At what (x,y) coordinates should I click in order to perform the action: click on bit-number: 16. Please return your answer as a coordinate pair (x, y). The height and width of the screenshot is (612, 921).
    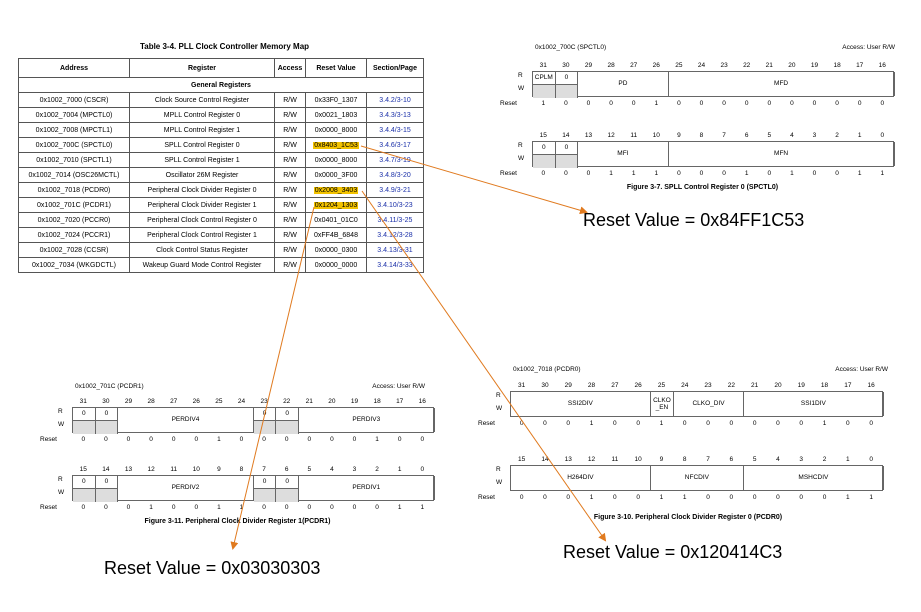
    Looking at the image, I should click on (422, 401).